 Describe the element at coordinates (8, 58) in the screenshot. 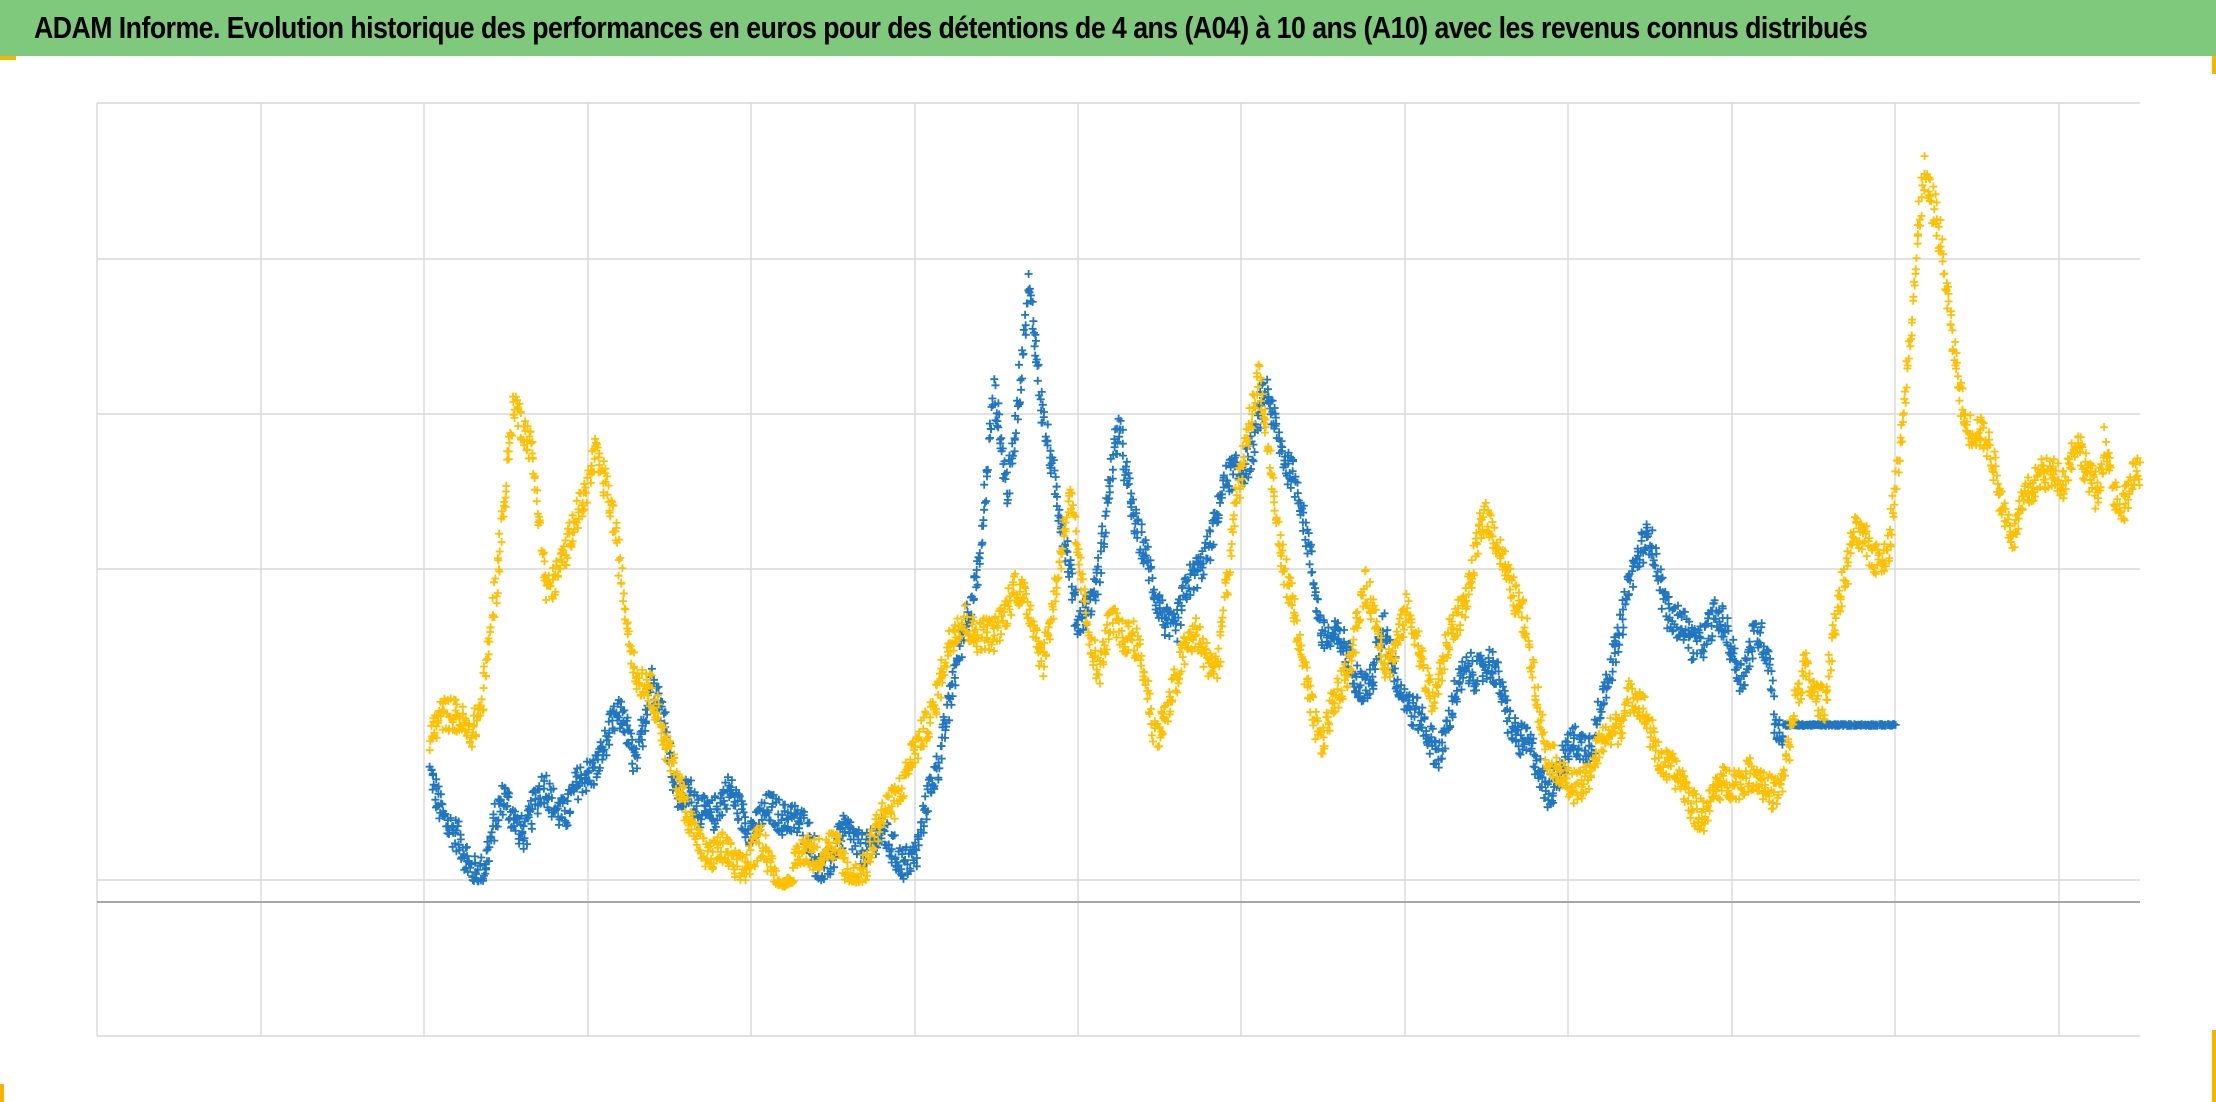

I see `corner-mark-top-left` at that location.